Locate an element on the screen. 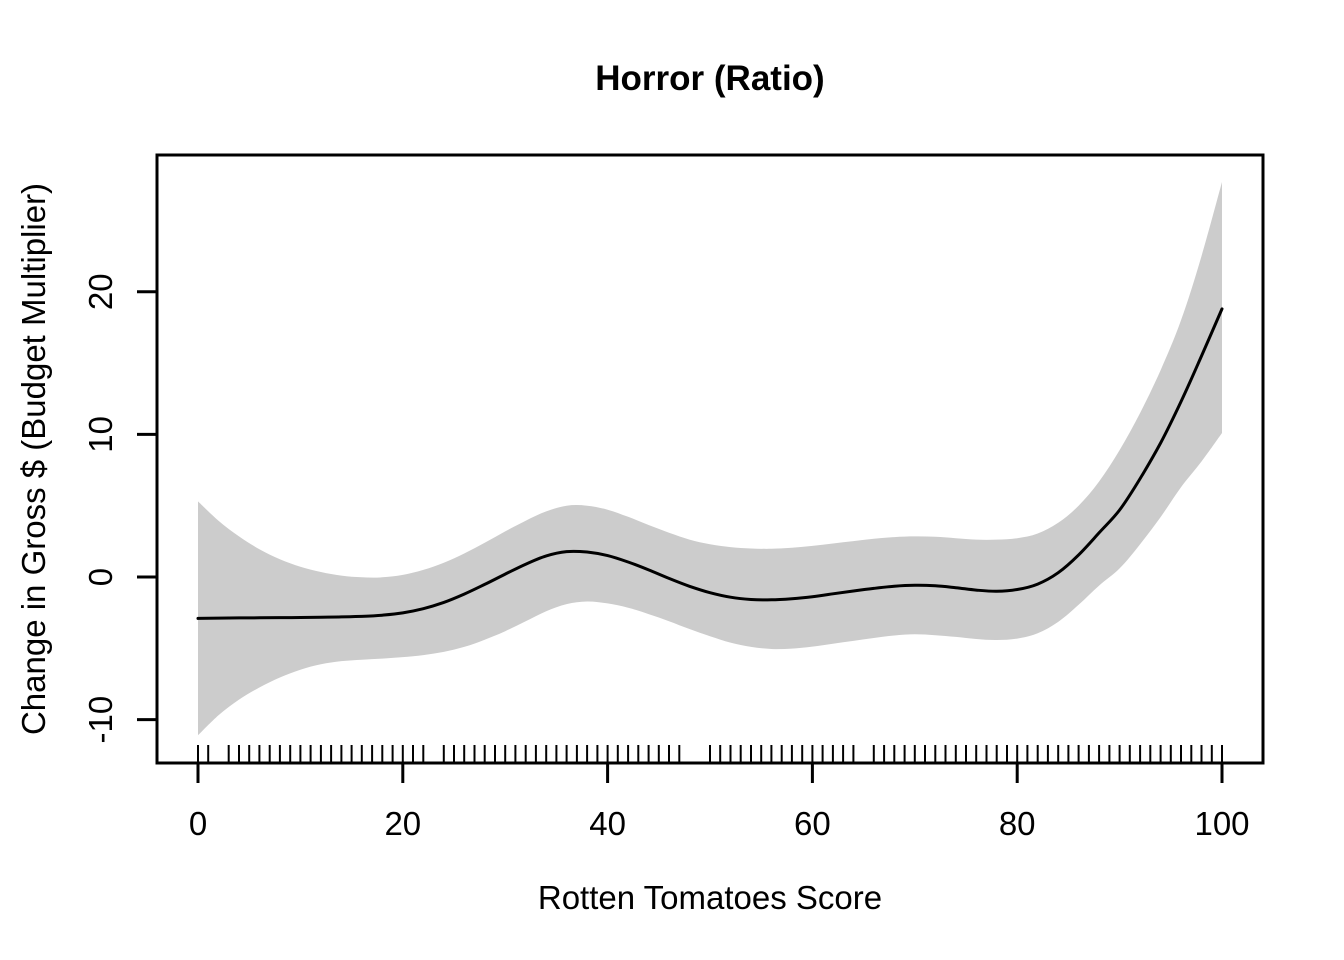 The height and width of the screenshot is (960, 1344). y-axis: -10 0 10 20 is located at coordinates (119, 508).